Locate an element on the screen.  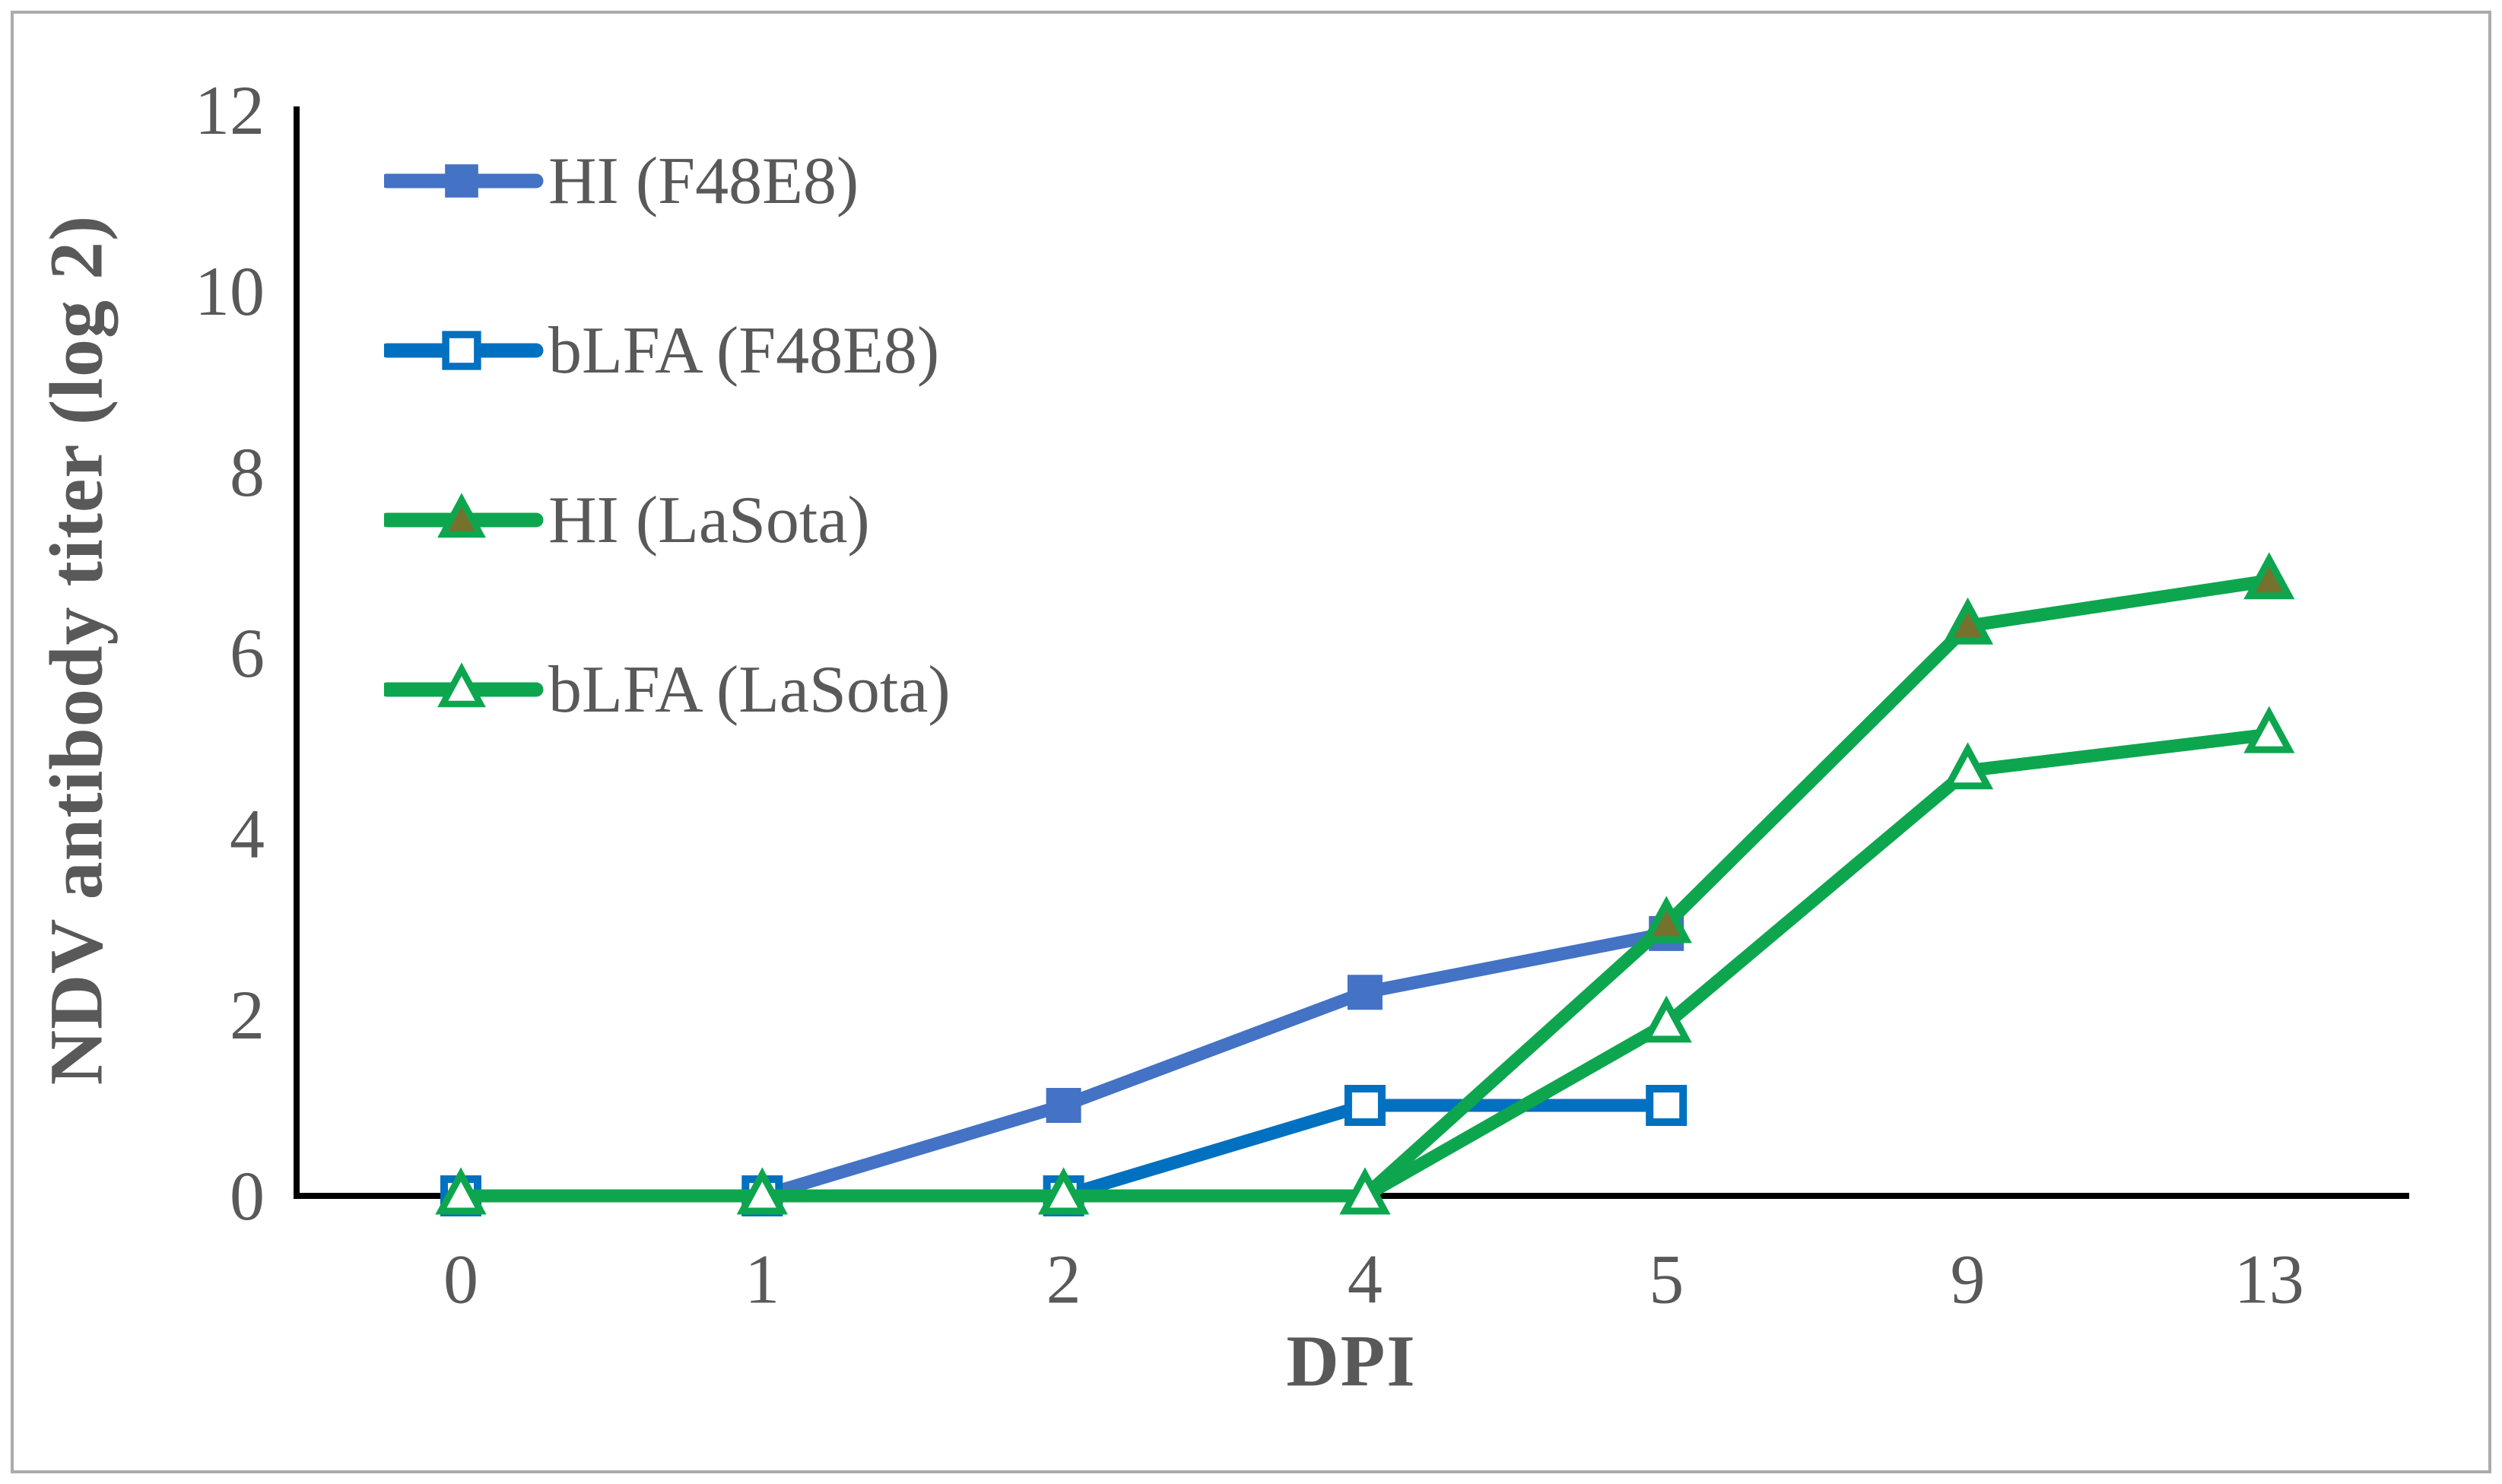
y-axis-title: NDV antibody titer (log 2) is located at coordinates (76, 650).